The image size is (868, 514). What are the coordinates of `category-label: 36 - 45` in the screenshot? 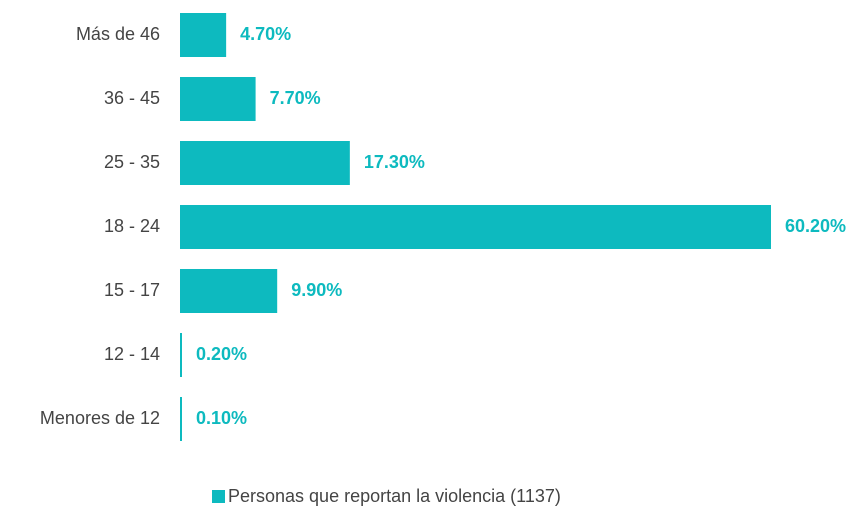 It's located at (132, 98).